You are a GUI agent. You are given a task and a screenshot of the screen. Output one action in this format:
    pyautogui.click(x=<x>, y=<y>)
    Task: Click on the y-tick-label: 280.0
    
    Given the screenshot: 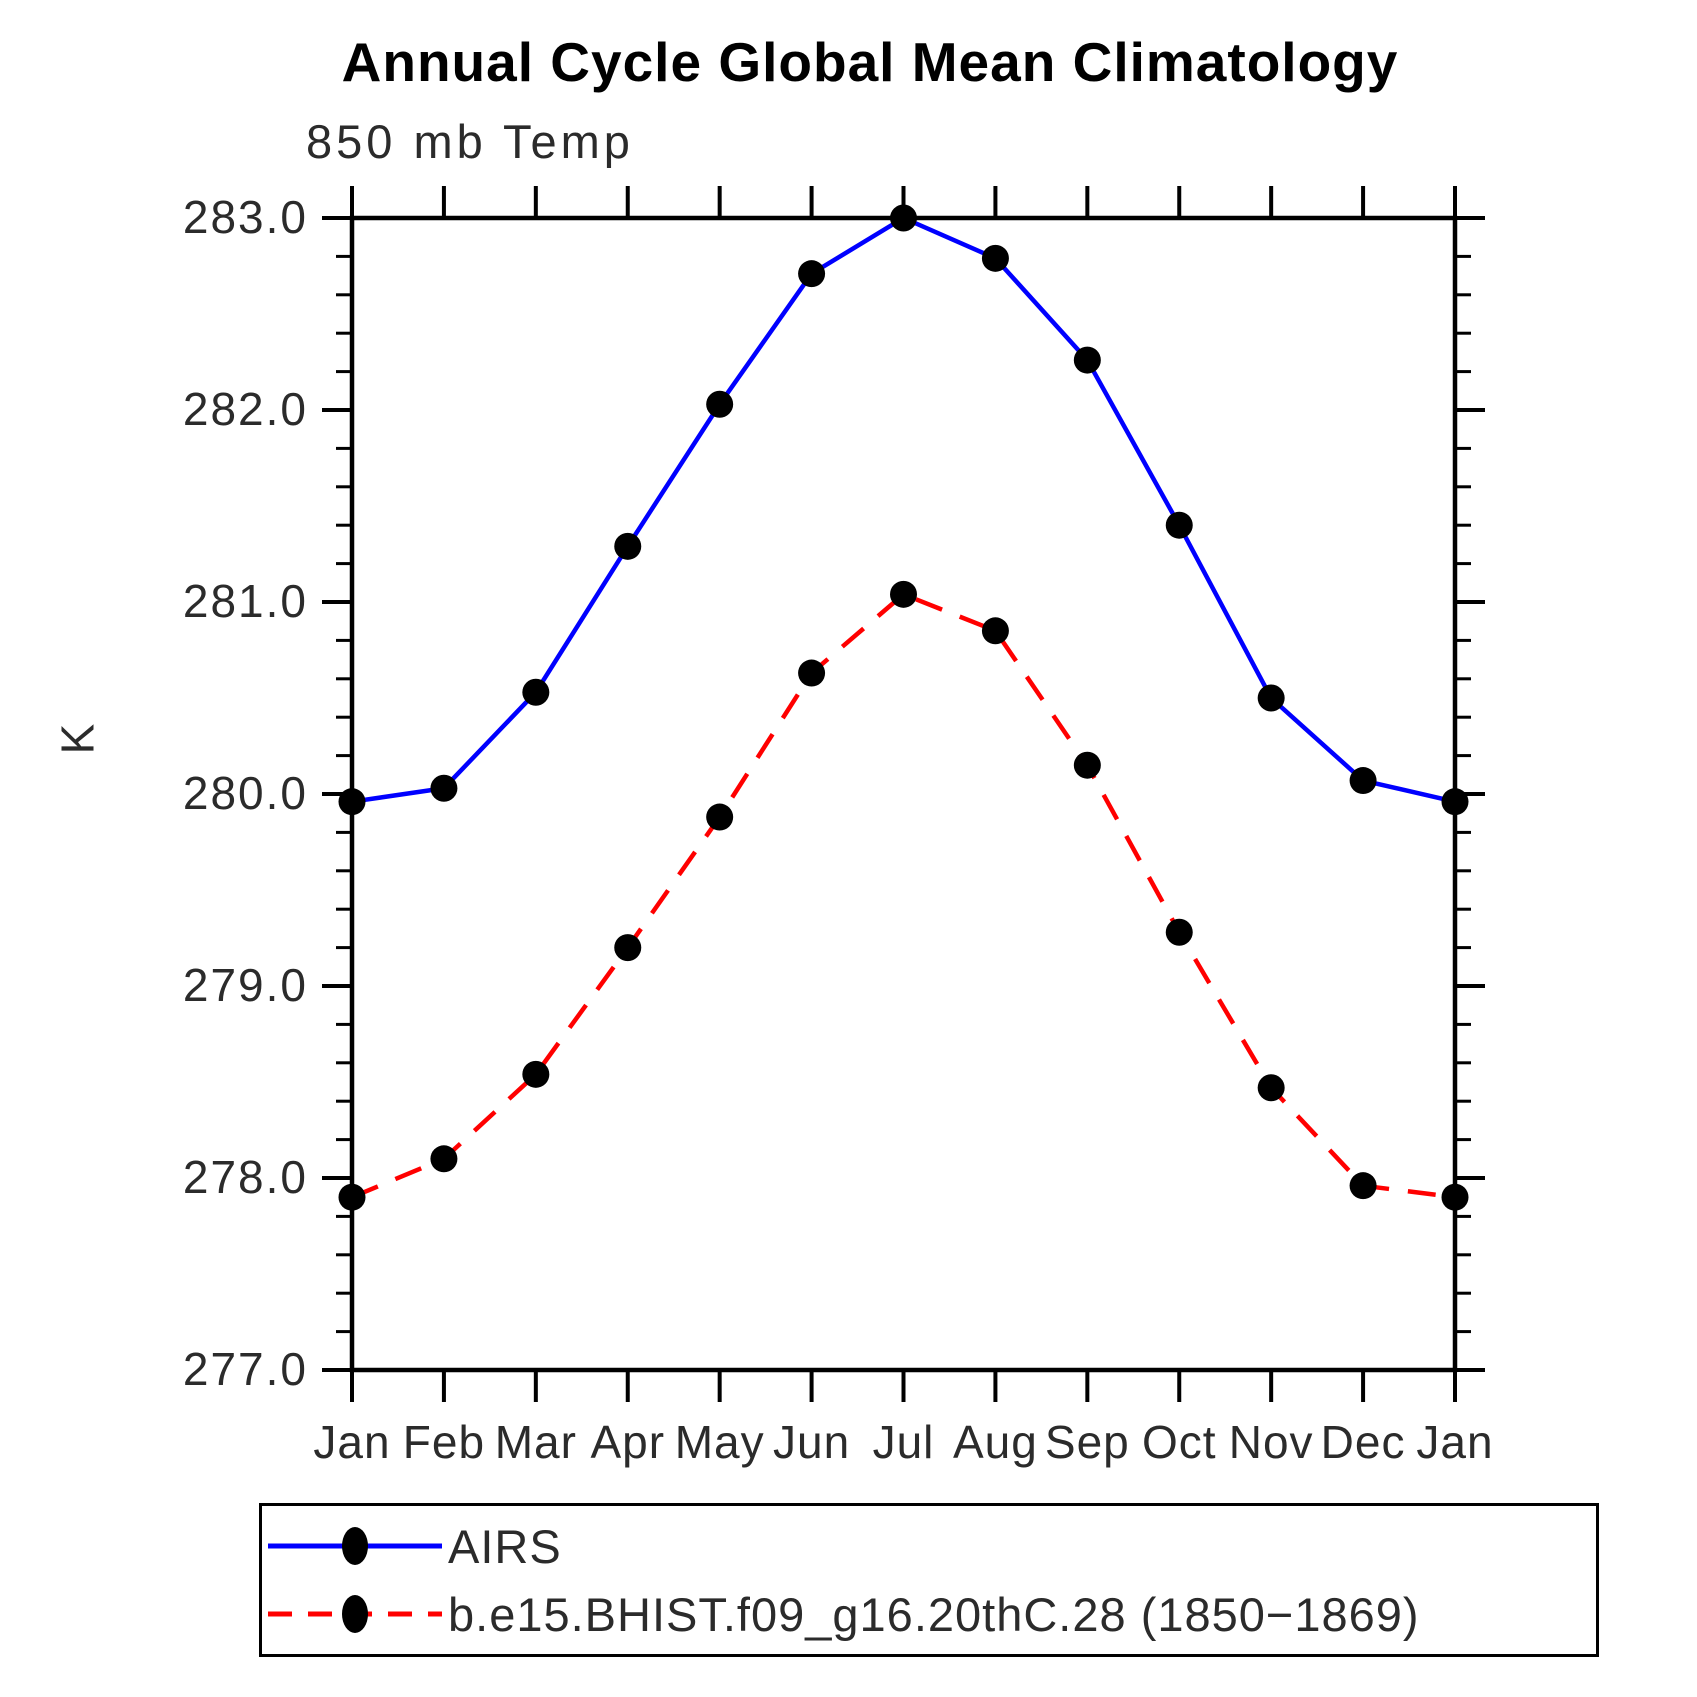 What is the action you would take?
    pyautogui.click(x=245, y=793)
    